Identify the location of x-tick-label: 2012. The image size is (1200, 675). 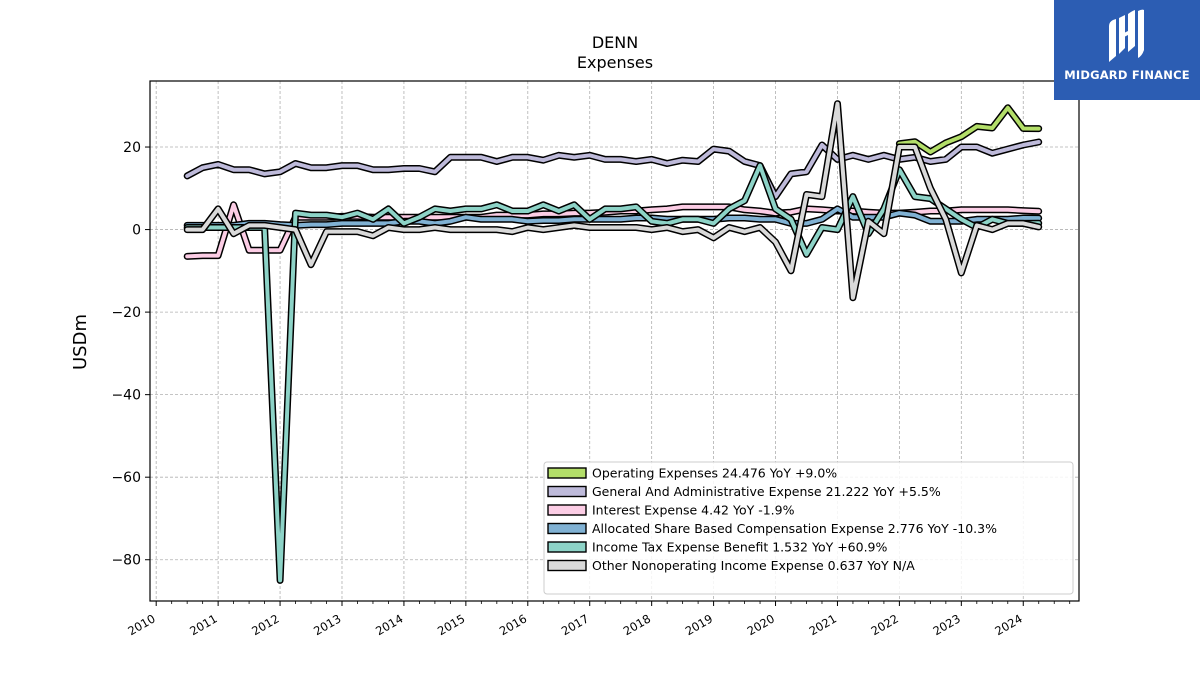
(265, 624).